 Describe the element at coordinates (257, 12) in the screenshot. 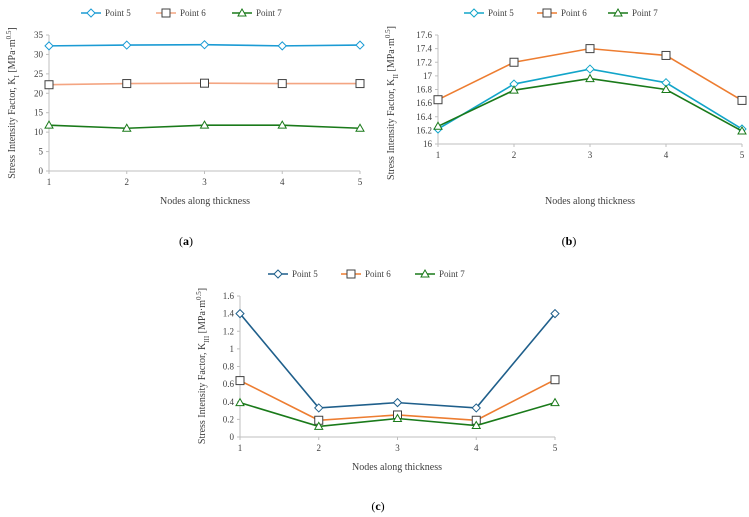

I see `legend-item-a-2: Point 7` at that location.